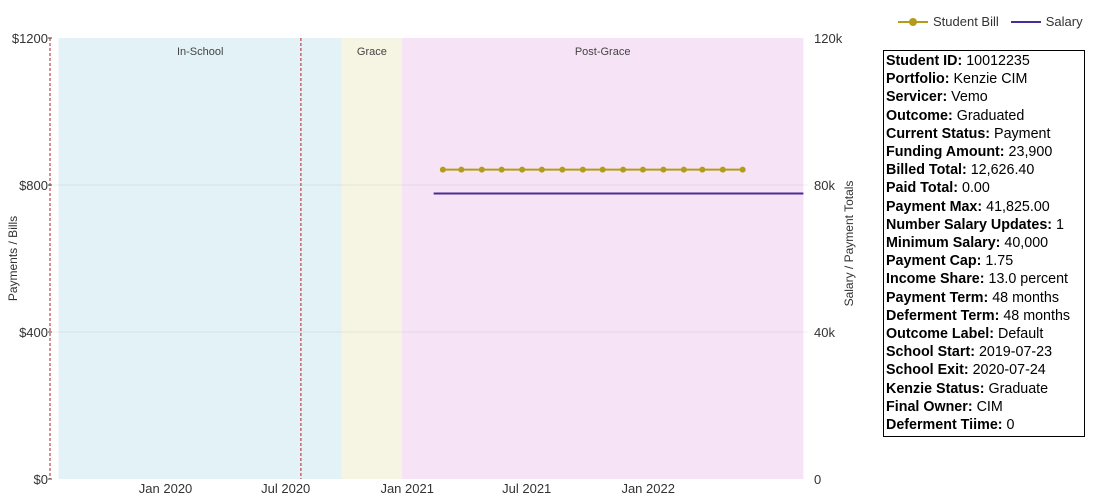  What do you see at coordinates (940, 334) in the screenshot?
I see `info-key: Outcome Label:` at bounding box center [940, 334].